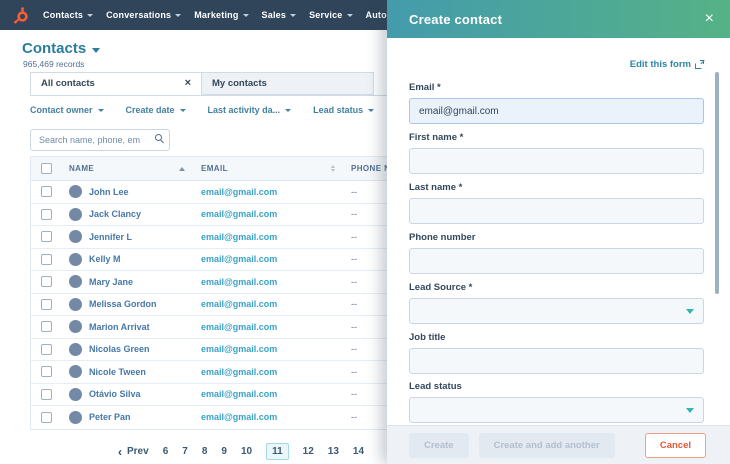  What do you see at coordinates (344, 110) in the screenshot?
I see `filter-lead-status: Lead status` at bounding box center [344, 110].